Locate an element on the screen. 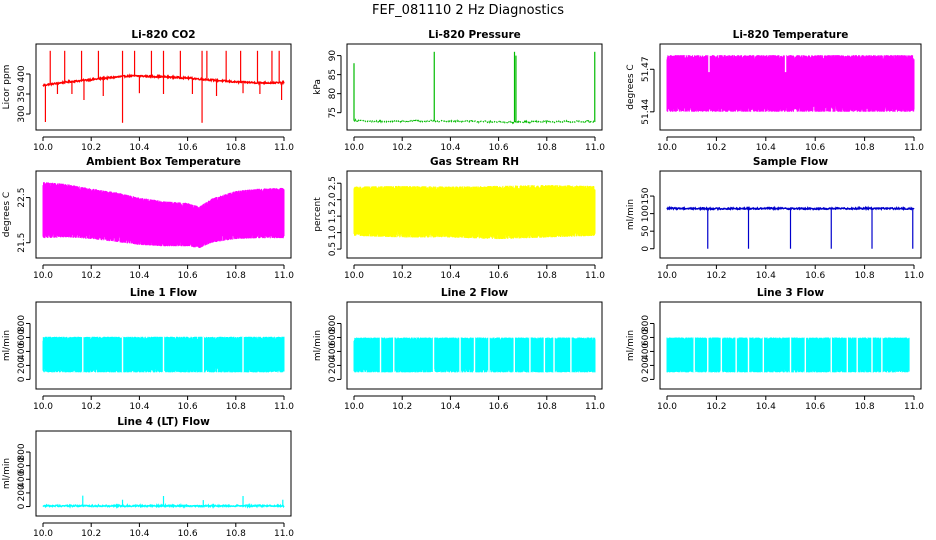  y-axis-label: kPa is located at coordinates (318, 87).